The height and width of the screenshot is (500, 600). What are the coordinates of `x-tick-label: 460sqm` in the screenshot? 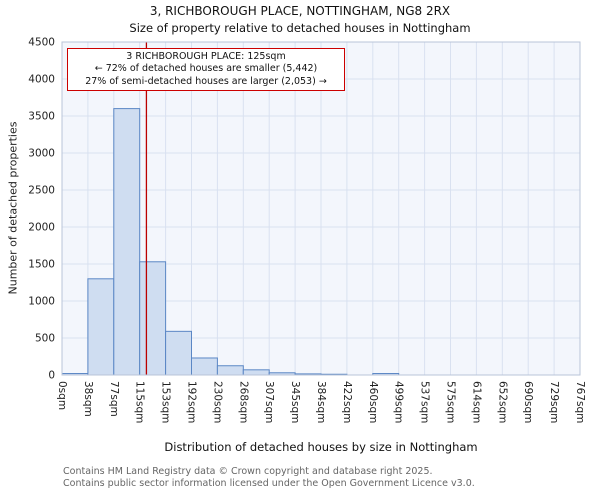 It's located at (373, 402).